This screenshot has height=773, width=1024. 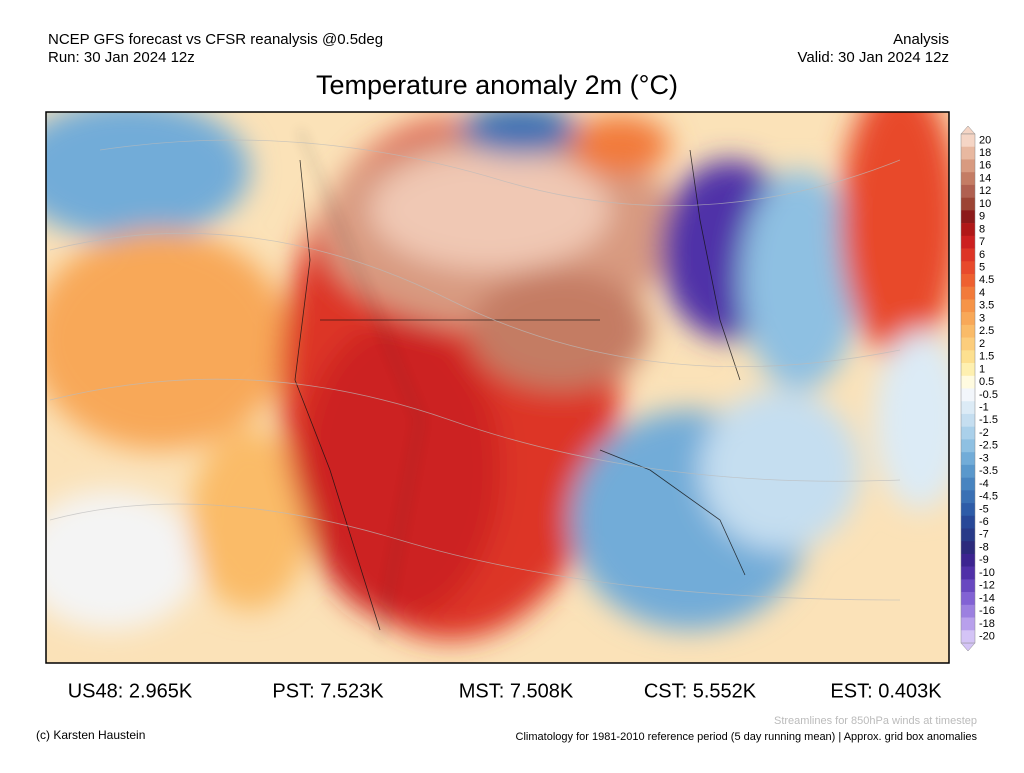 I want to click on stat-value: PST: 7.523K, so click(x=328, y=691).